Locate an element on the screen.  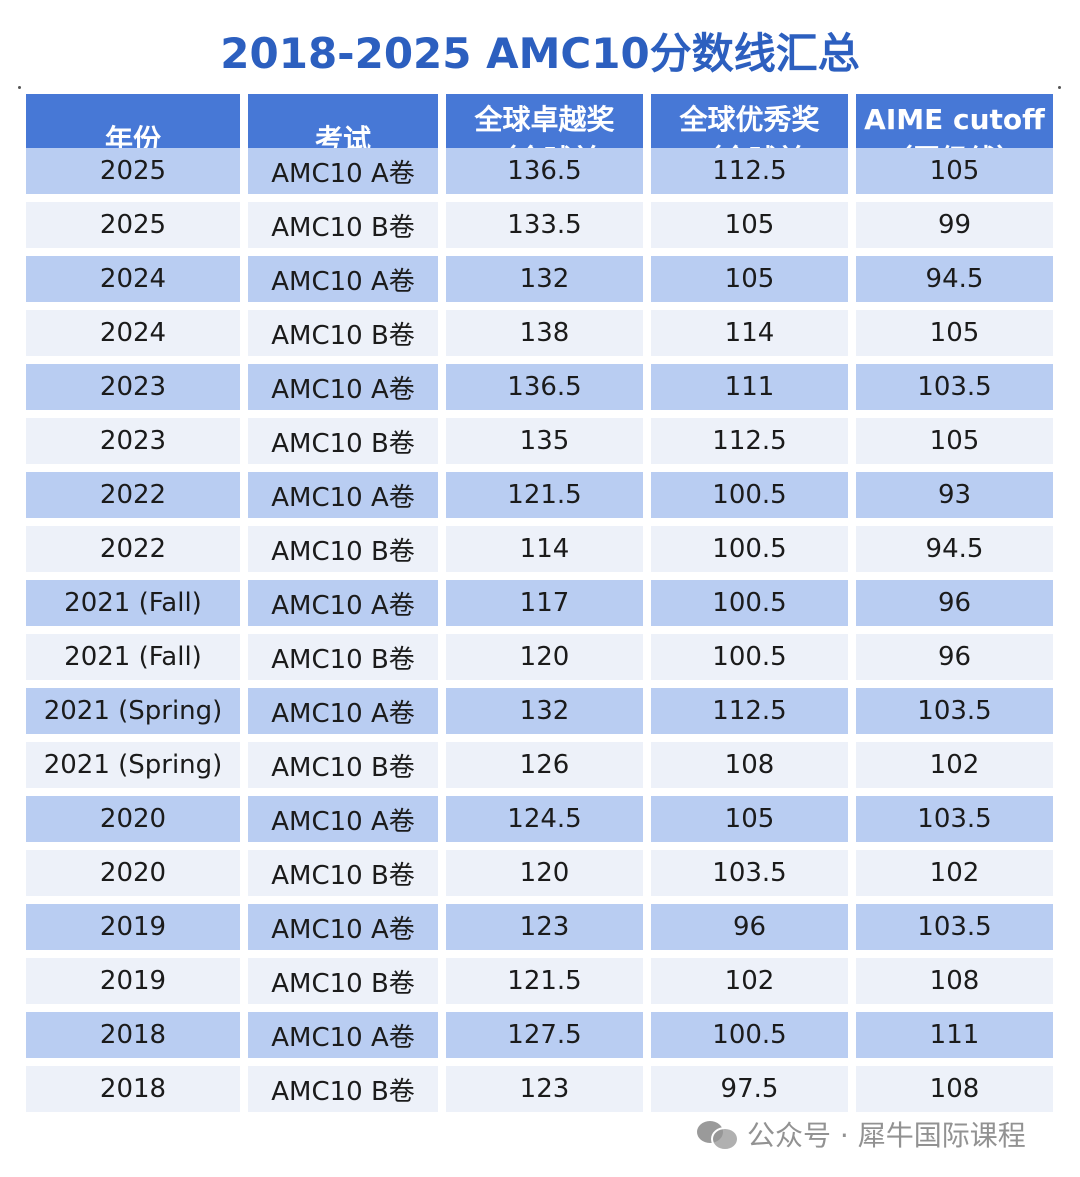
watermark: 公众号 · 犀牛国际课程 is located at coordinates (861, 1134).